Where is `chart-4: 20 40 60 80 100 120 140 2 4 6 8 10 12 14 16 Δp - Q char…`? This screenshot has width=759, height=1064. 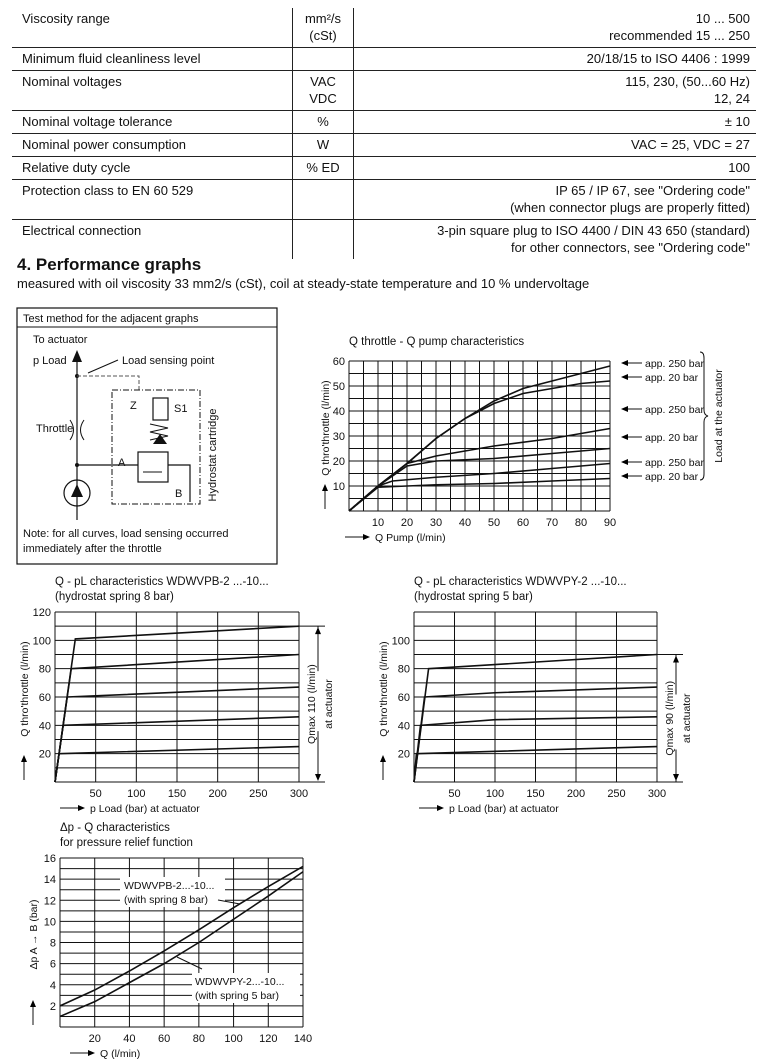
chart-4: 20 40 60 80 100 120 140 2 4 6 8 10 12 14 16 Δp - Q char… is located at coordinates (170, 941).